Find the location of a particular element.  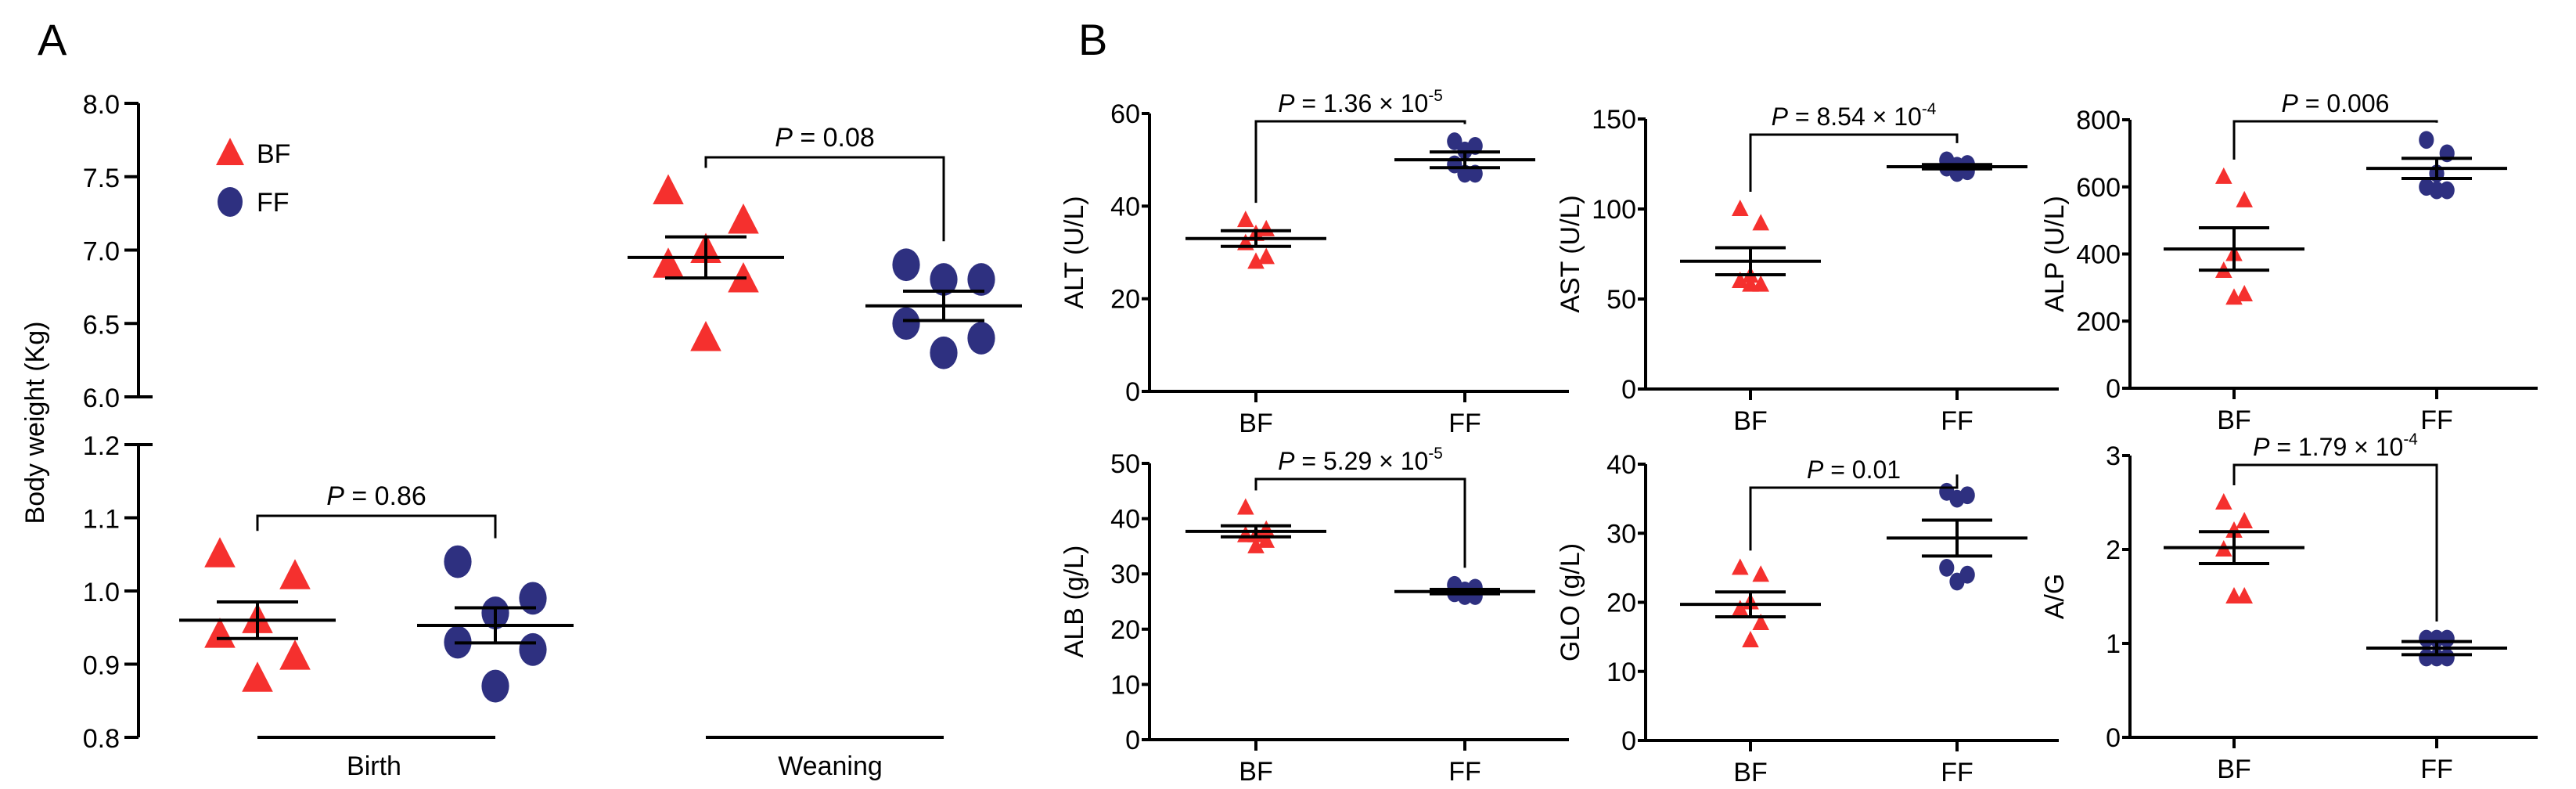

y-axis-label: A/G is located at coordinates (2055, 597).